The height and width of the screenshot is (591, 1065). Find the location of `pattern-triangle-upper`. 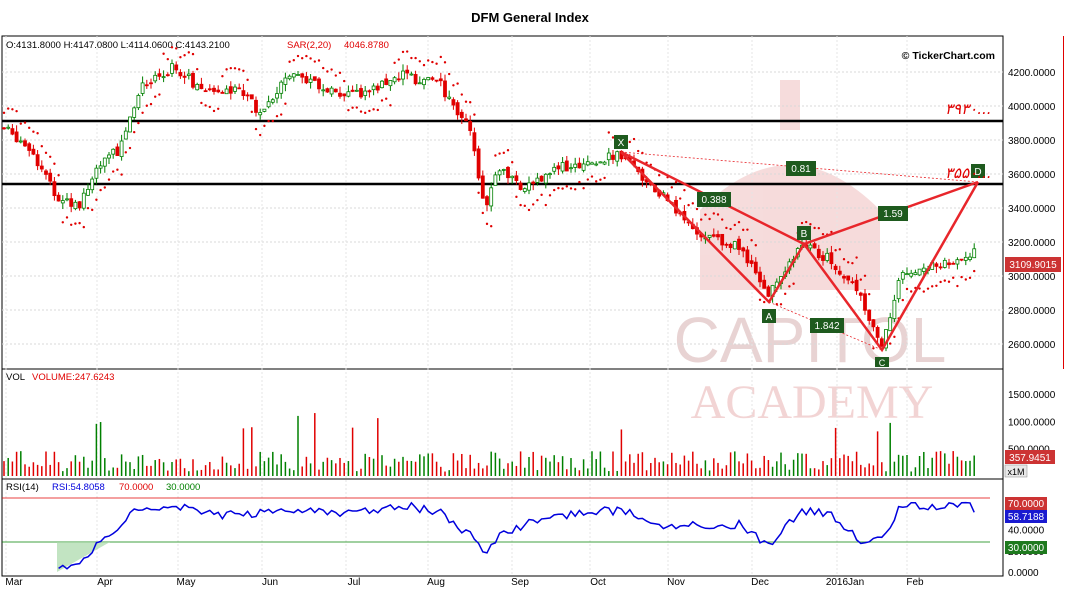

pattern-triangle-upper is located at coordinates (799, 198).